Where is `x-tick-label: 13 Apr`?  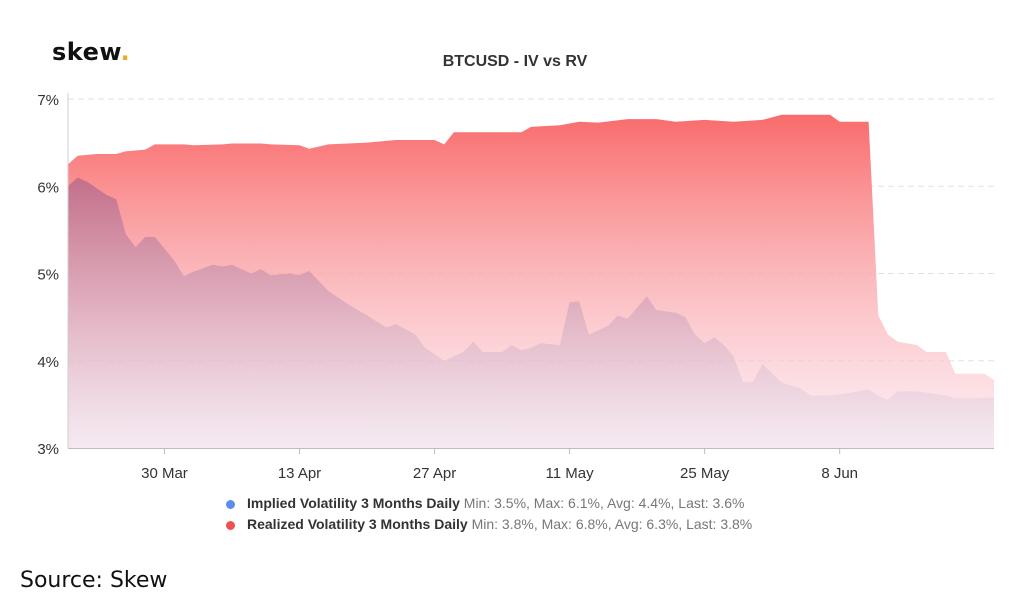 x-tick-label: 13 Apr is located at coordinates (299, 473).